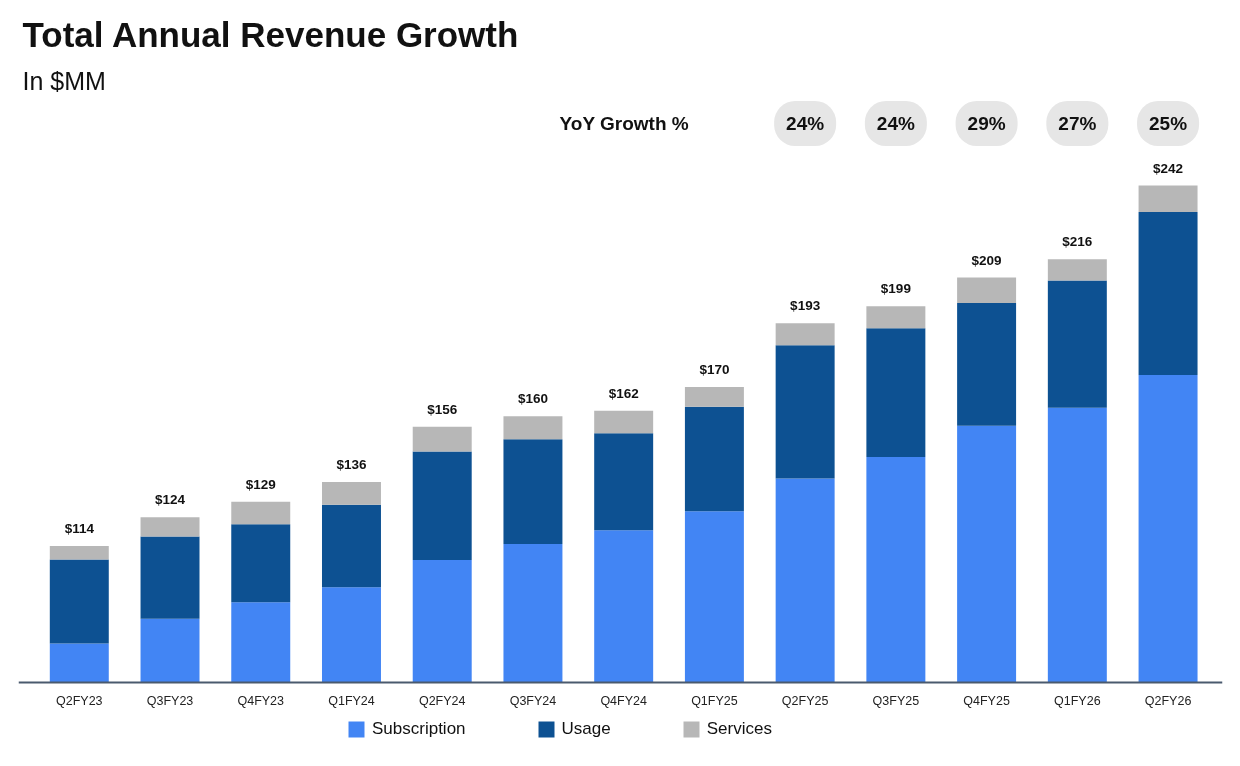  Describe the element at coordinates (79, 529) in the screenshot. I see `annotation: $114` at that location.